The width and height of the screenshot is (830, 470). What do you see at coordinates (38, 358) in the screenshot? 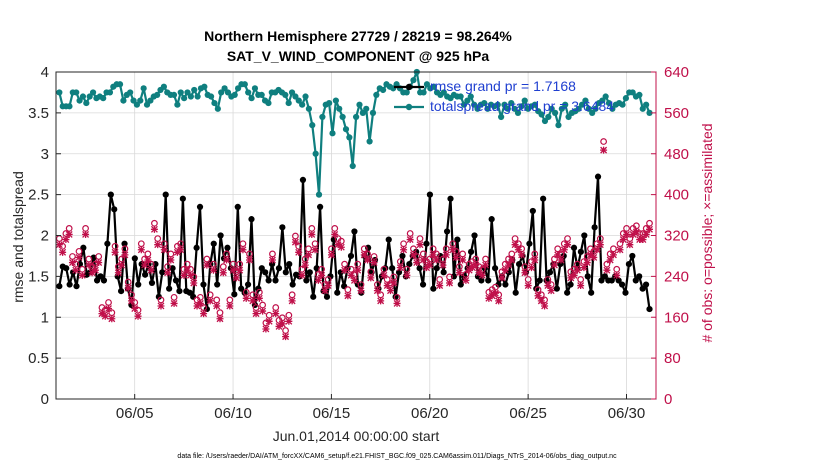
I see `y-tick-label: 0.5` at bounding box center [38, 358].